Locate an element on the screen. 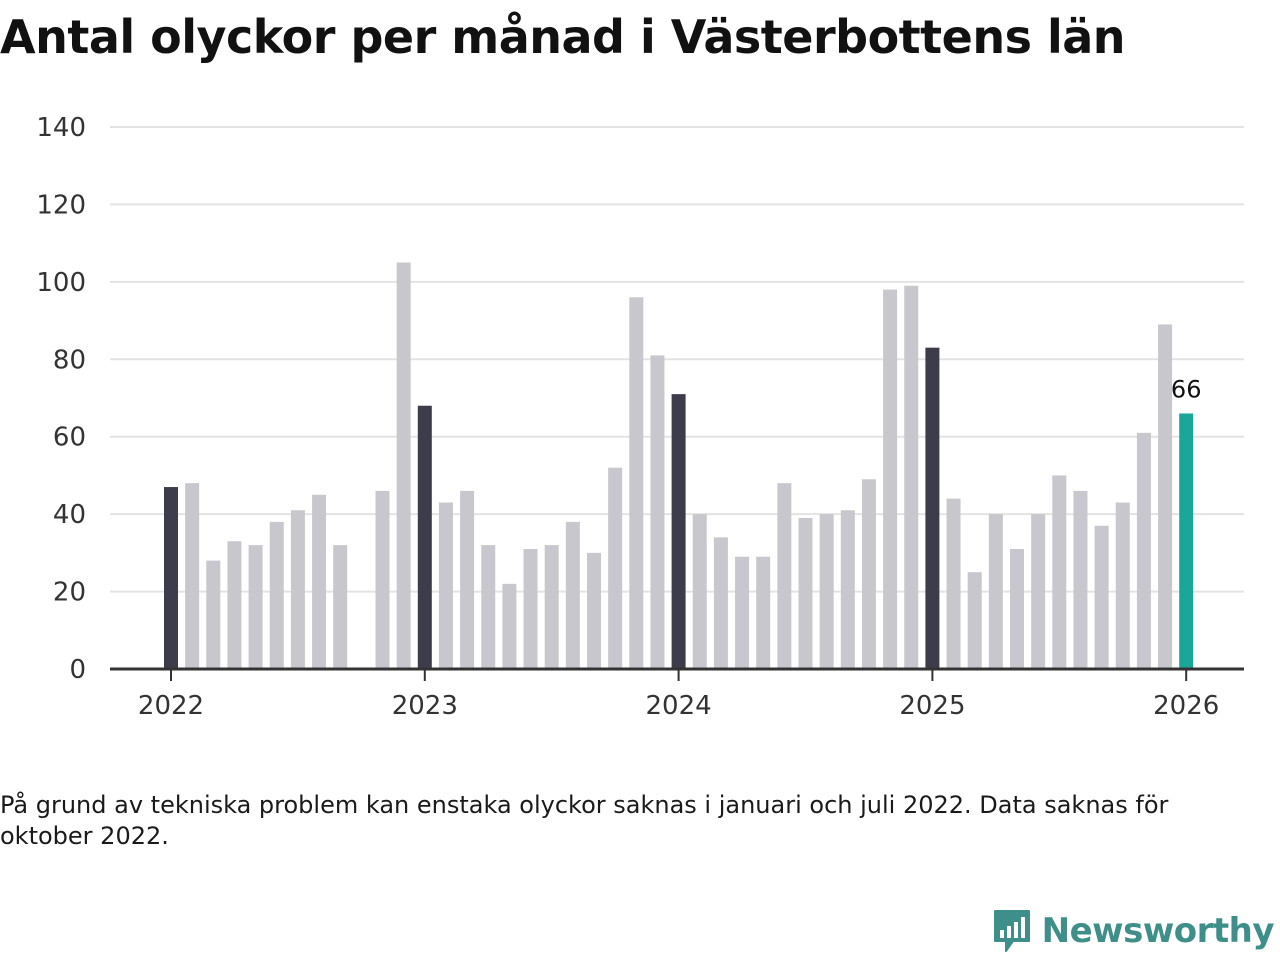  y-tick-label: 0 is located at coordinates (77, 670).